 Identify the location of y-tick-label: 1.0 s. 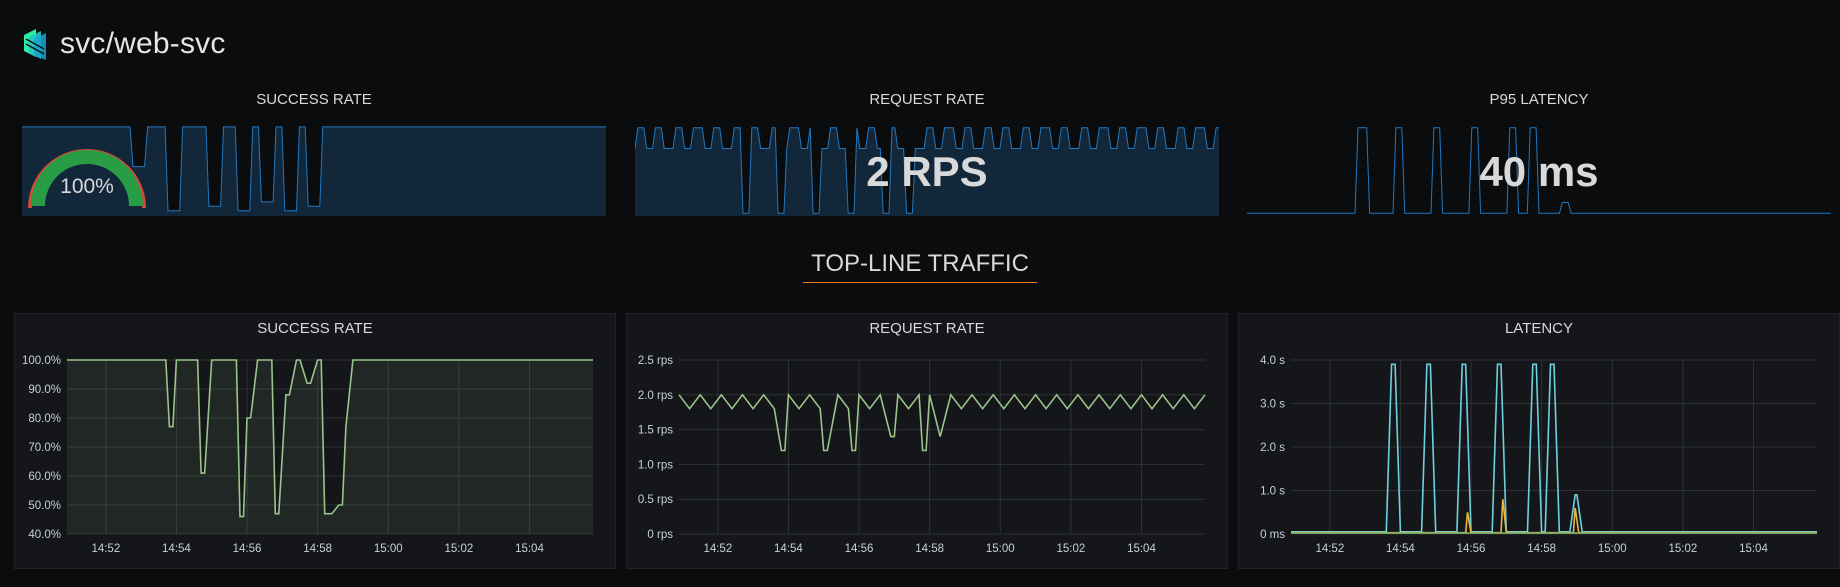
(1272, 492).